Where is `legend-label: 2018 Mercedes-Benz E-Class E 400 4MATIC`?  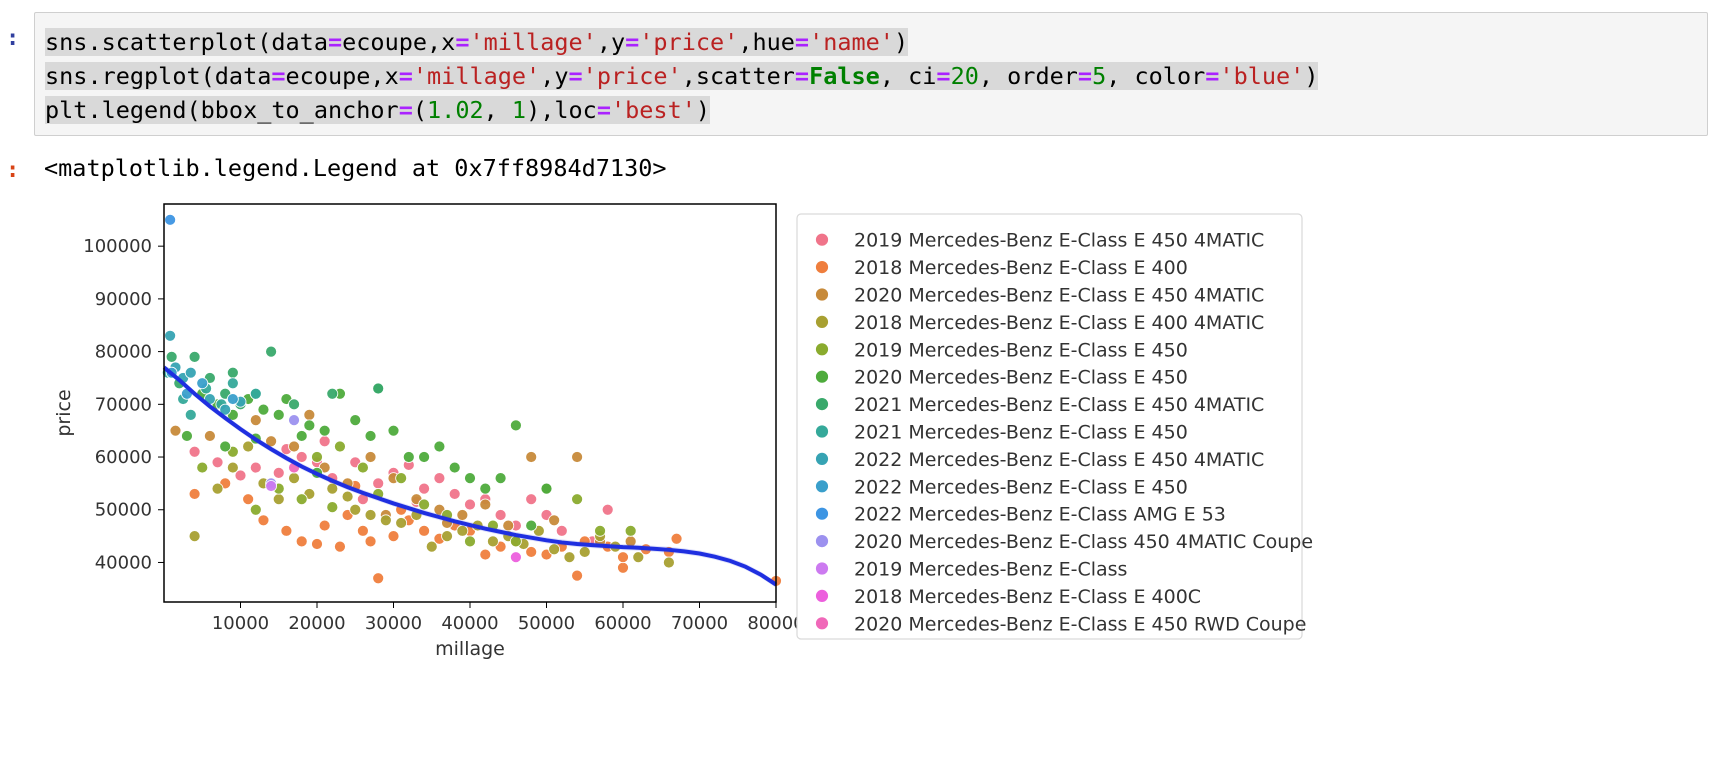
legend-label: 2018 Mercedes-Benz E-Class E 400 4MATIC is located at coordinates (1059, 323).